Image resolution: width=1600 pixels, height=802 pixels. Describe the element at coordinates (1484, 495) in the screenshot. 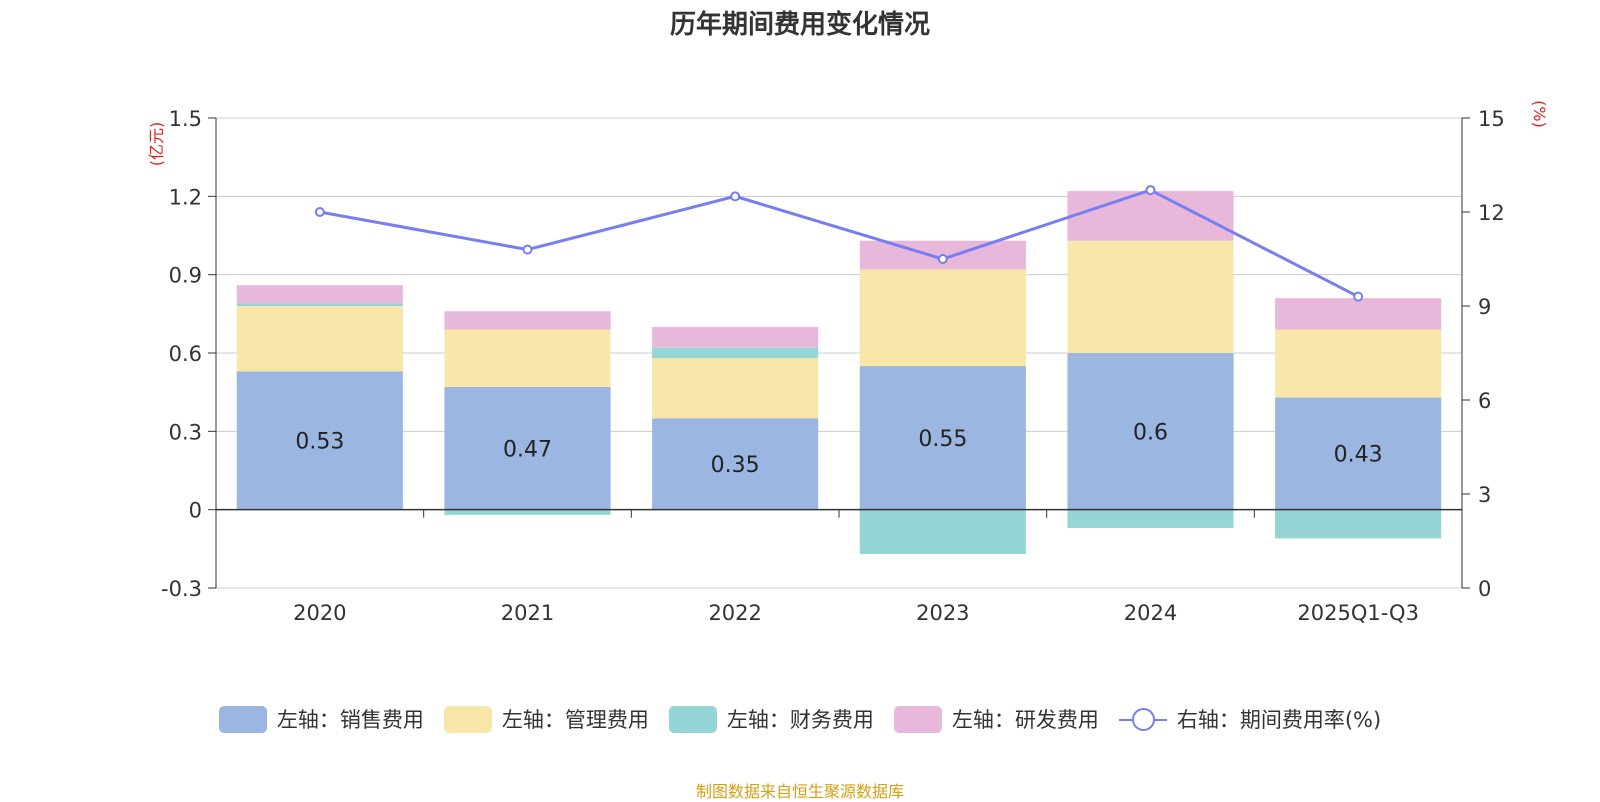

I see `right-tick-label-1: 3` at that location.